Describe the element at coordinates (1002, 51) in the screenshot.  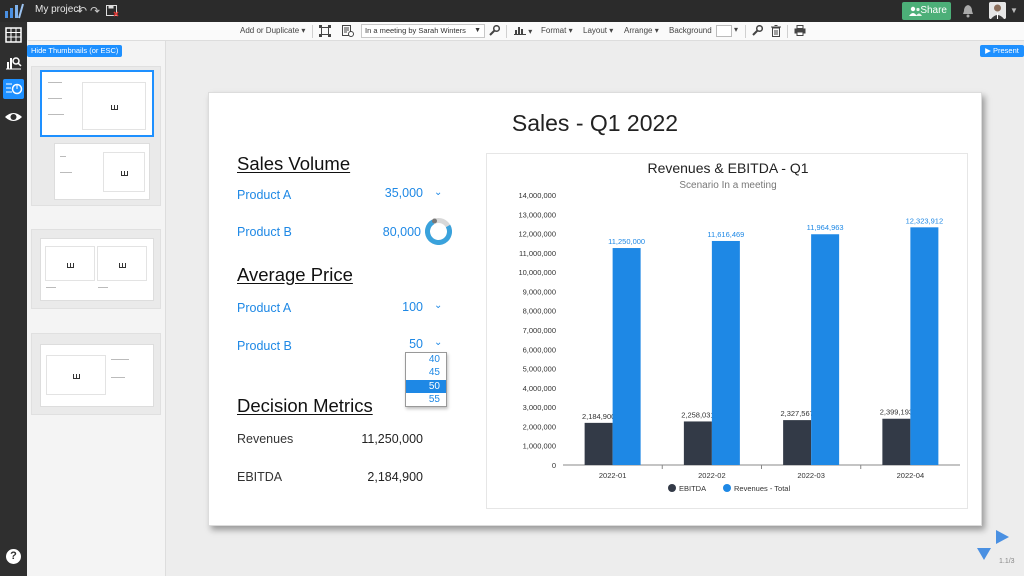
I see `present-button: ▶ Present` at that location.